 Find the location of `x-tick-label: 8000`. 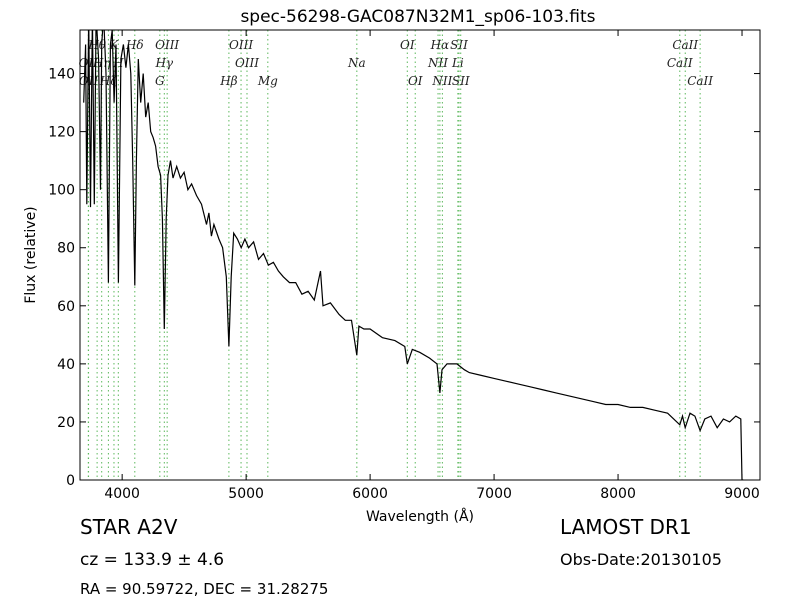

x-tick-label: 8000 is located at coordinates (618, 494).